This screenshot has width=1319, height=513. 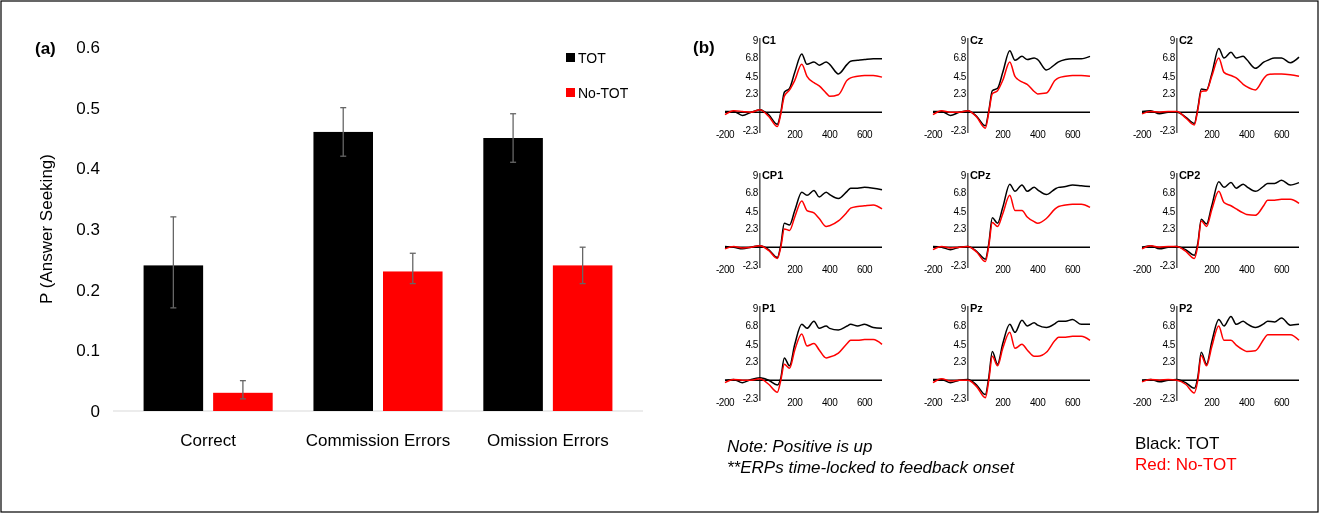 I want to click on x-tick-label: Omission Errors, so click(x=547, y=440).